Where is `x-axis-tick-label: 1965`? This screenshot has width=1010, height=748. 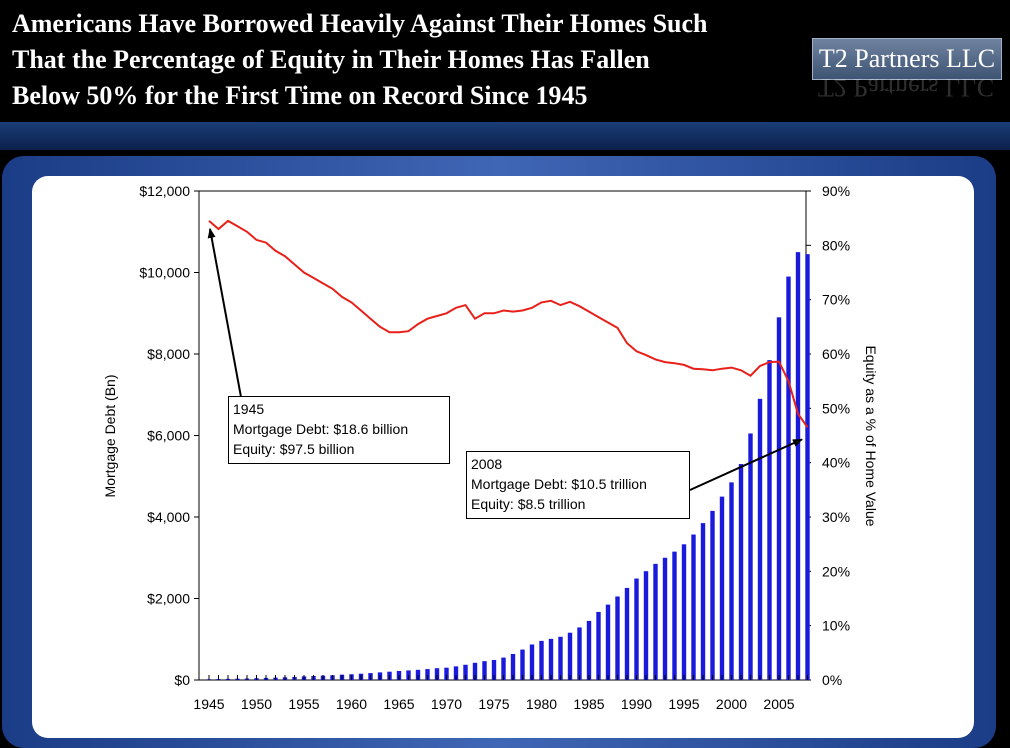
x-axis-tick-label: 1965 is located at coordinates (398, 704).